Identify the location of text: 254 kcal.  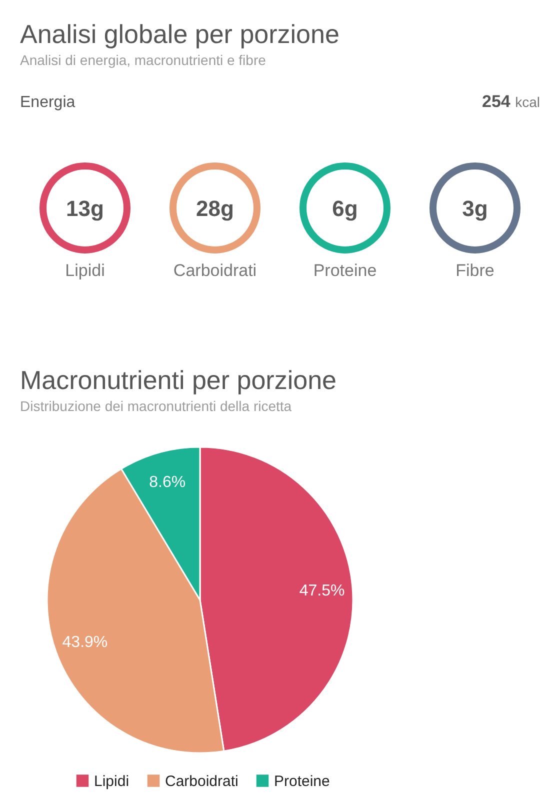
(511, 101).